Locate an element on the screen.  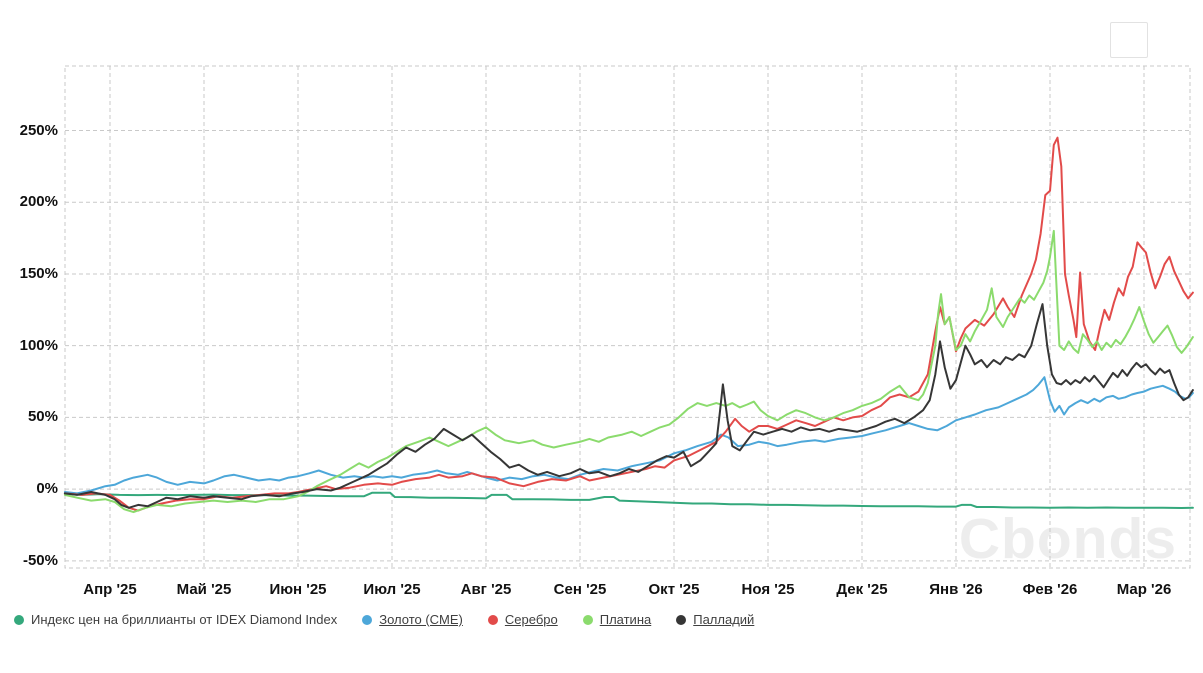
x-tick-label: Фев '26 is located at coordinates (1050, 589).